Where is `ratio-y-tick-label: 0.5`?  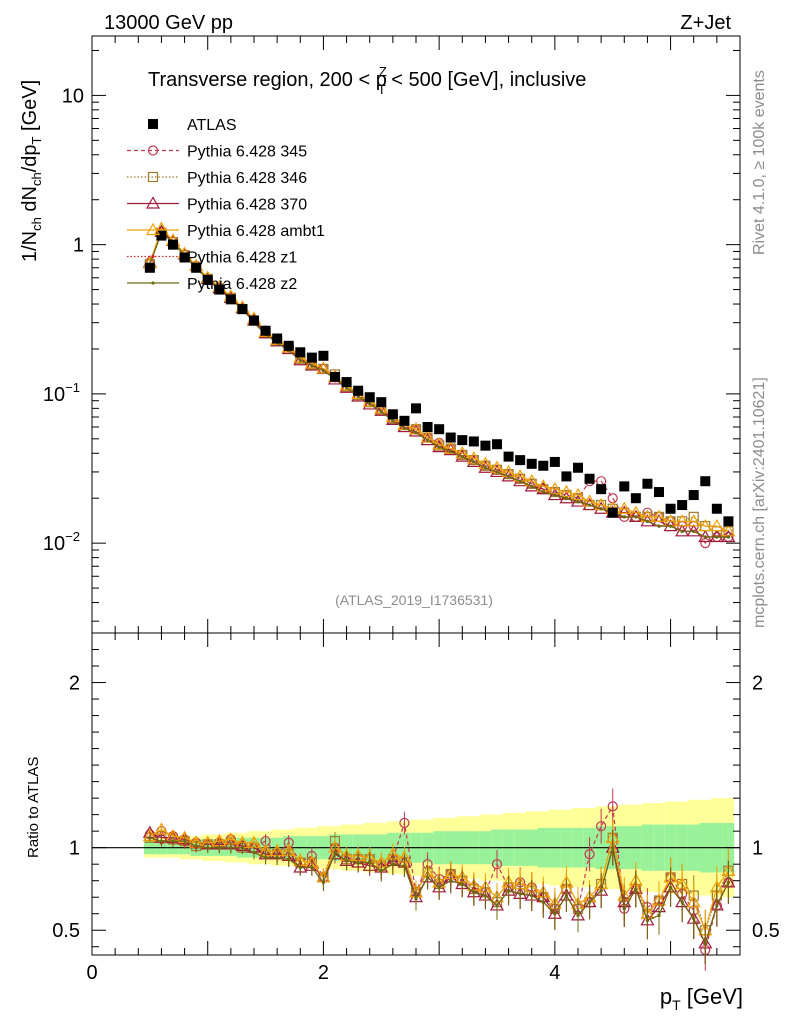 ratio-y-tick-label: 0.5 is located at coordinates (66, 931).